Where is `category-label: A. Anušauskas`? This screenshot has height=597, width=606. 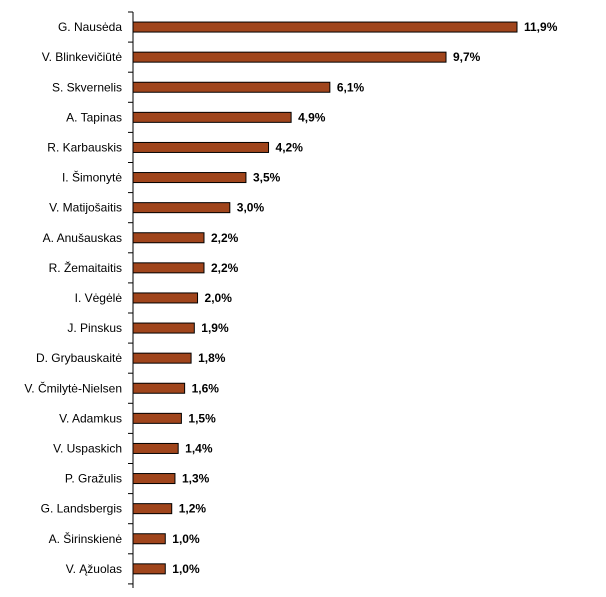
category-label: A. Anušauskas is located at coordinates (82, 238).